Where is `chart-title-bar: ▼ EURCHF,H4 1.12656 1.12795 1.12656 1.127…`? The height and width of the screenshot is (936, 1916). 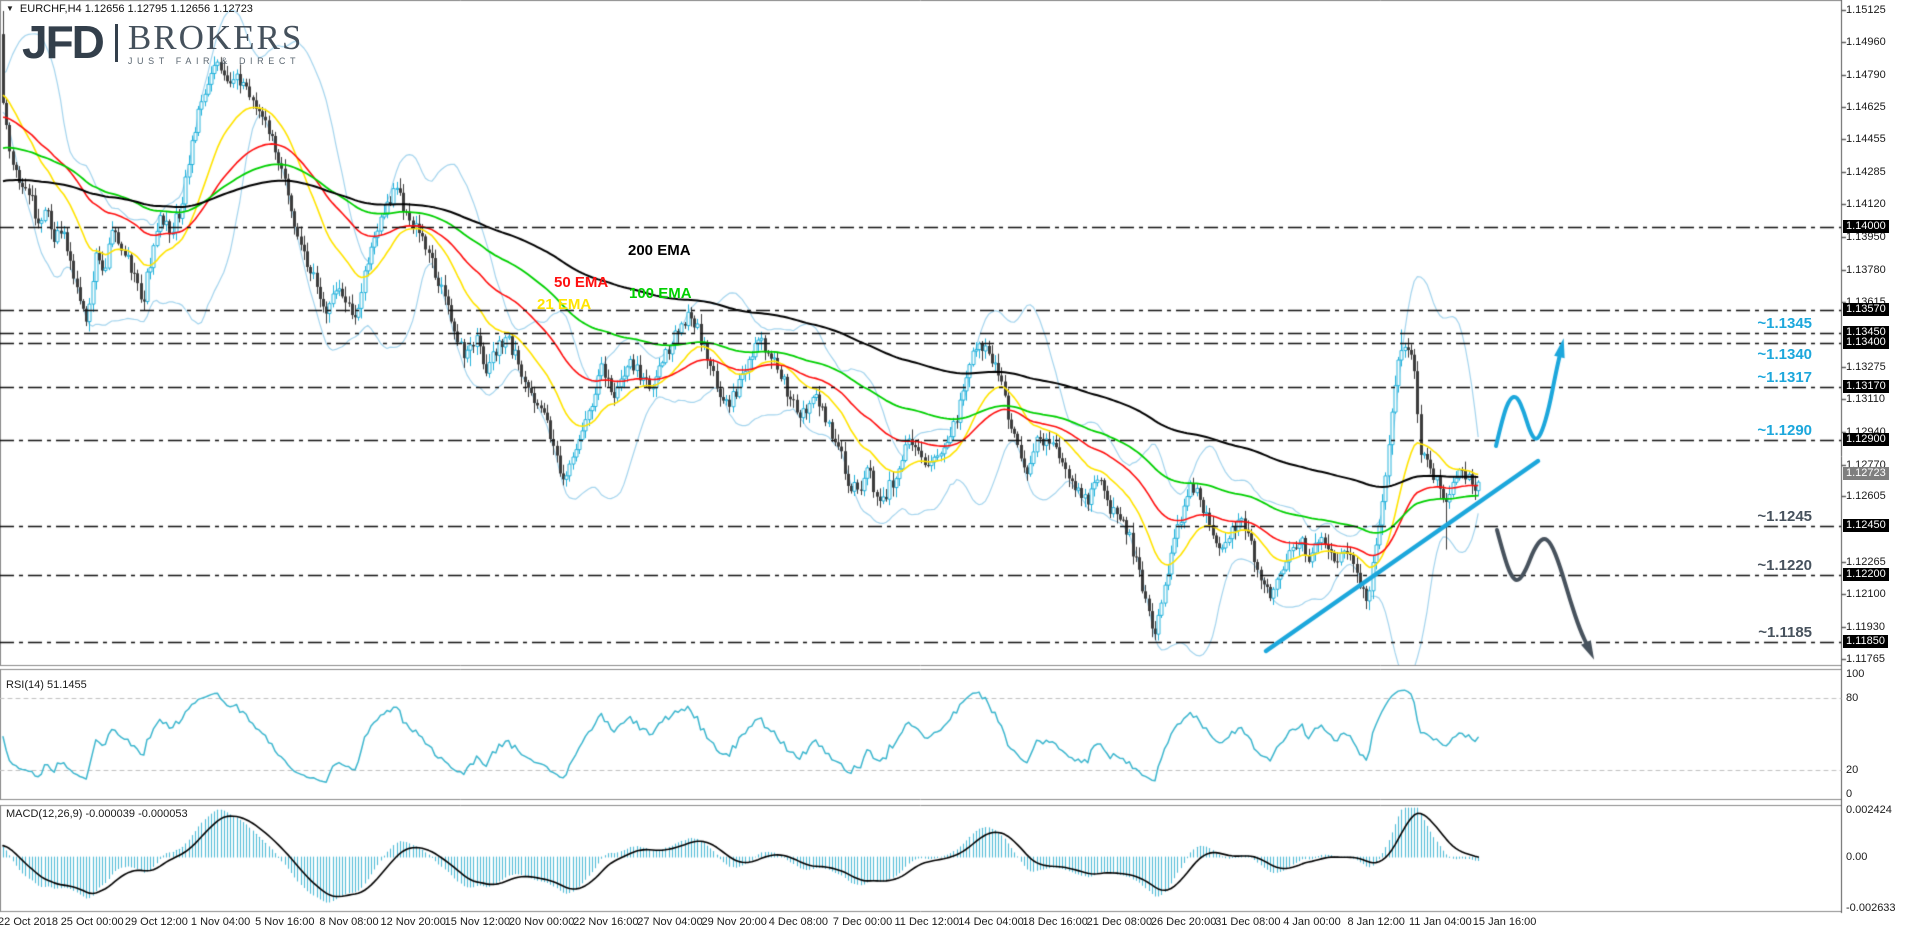
chart-title-bar: ▼ EURCHF,H4 1.12656 1.12795 1.12656 1.127… is located at coordinates (129, 9).